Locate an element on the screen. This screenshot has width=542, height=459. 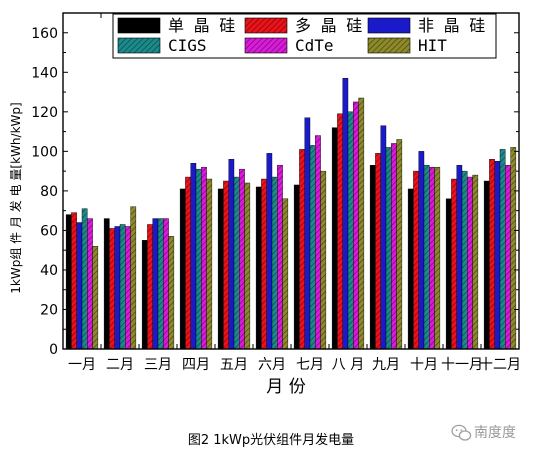
x-tick-label: 一月 is located at coordinates (82, 365).